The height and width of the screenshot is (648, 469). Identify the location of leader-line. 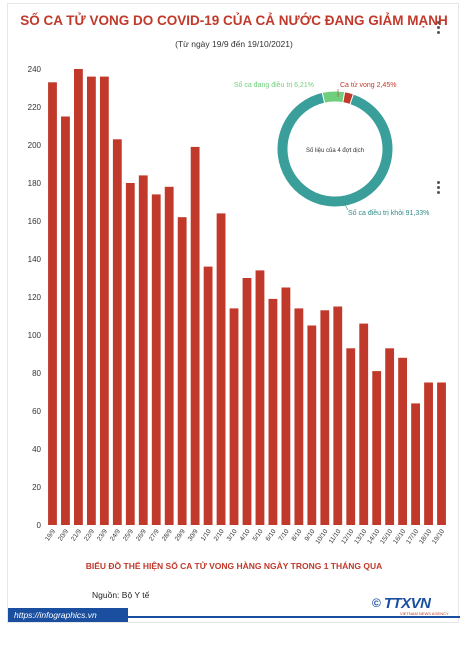
(346, 206).